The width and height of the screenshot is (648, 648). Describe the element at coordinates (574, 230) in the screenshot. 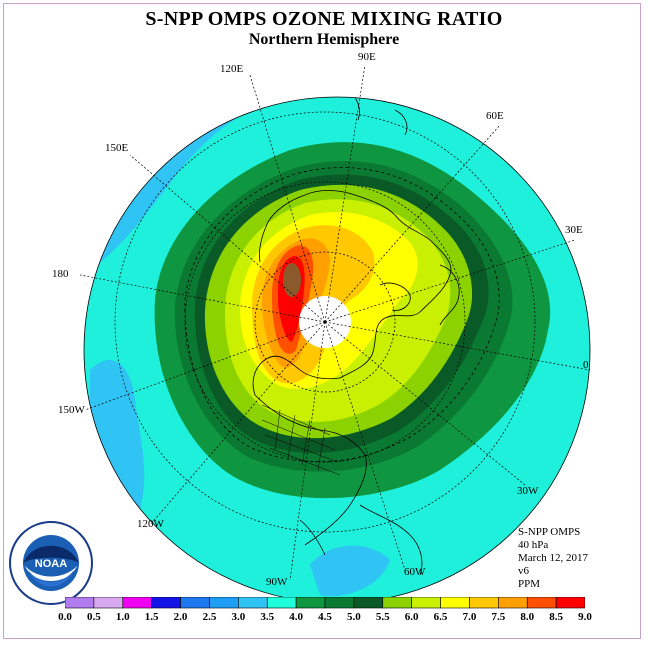

I see `lon-label-30e: 30E` at that location.